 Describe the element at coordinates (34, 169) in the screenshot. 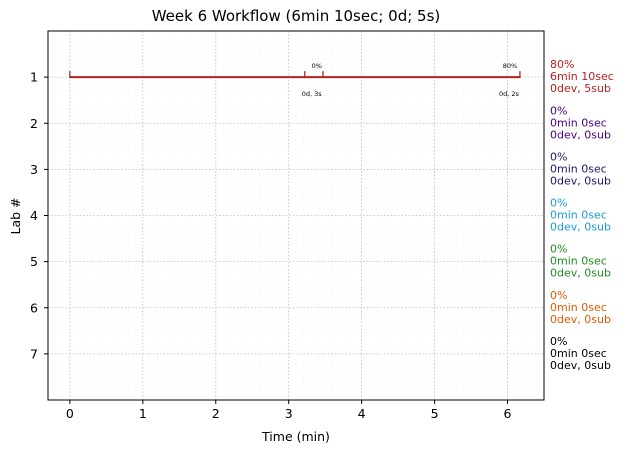

I see `y-tick-label: 3` at that location.